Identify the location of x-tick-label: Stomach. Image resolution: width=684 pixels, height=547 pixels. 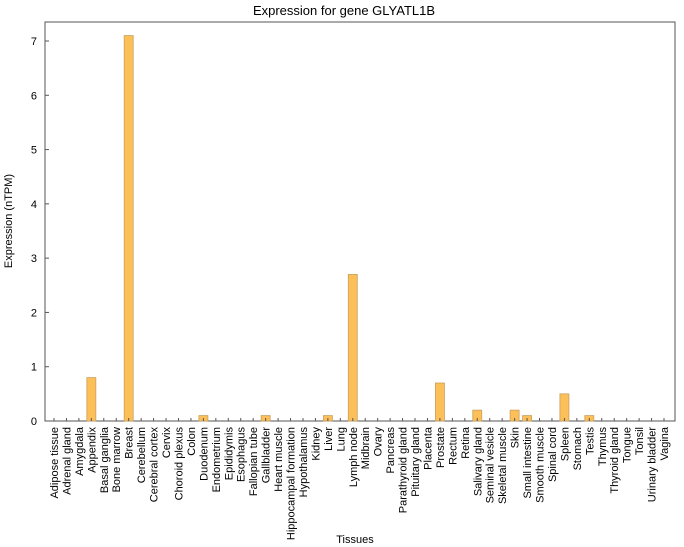
(578, 448).